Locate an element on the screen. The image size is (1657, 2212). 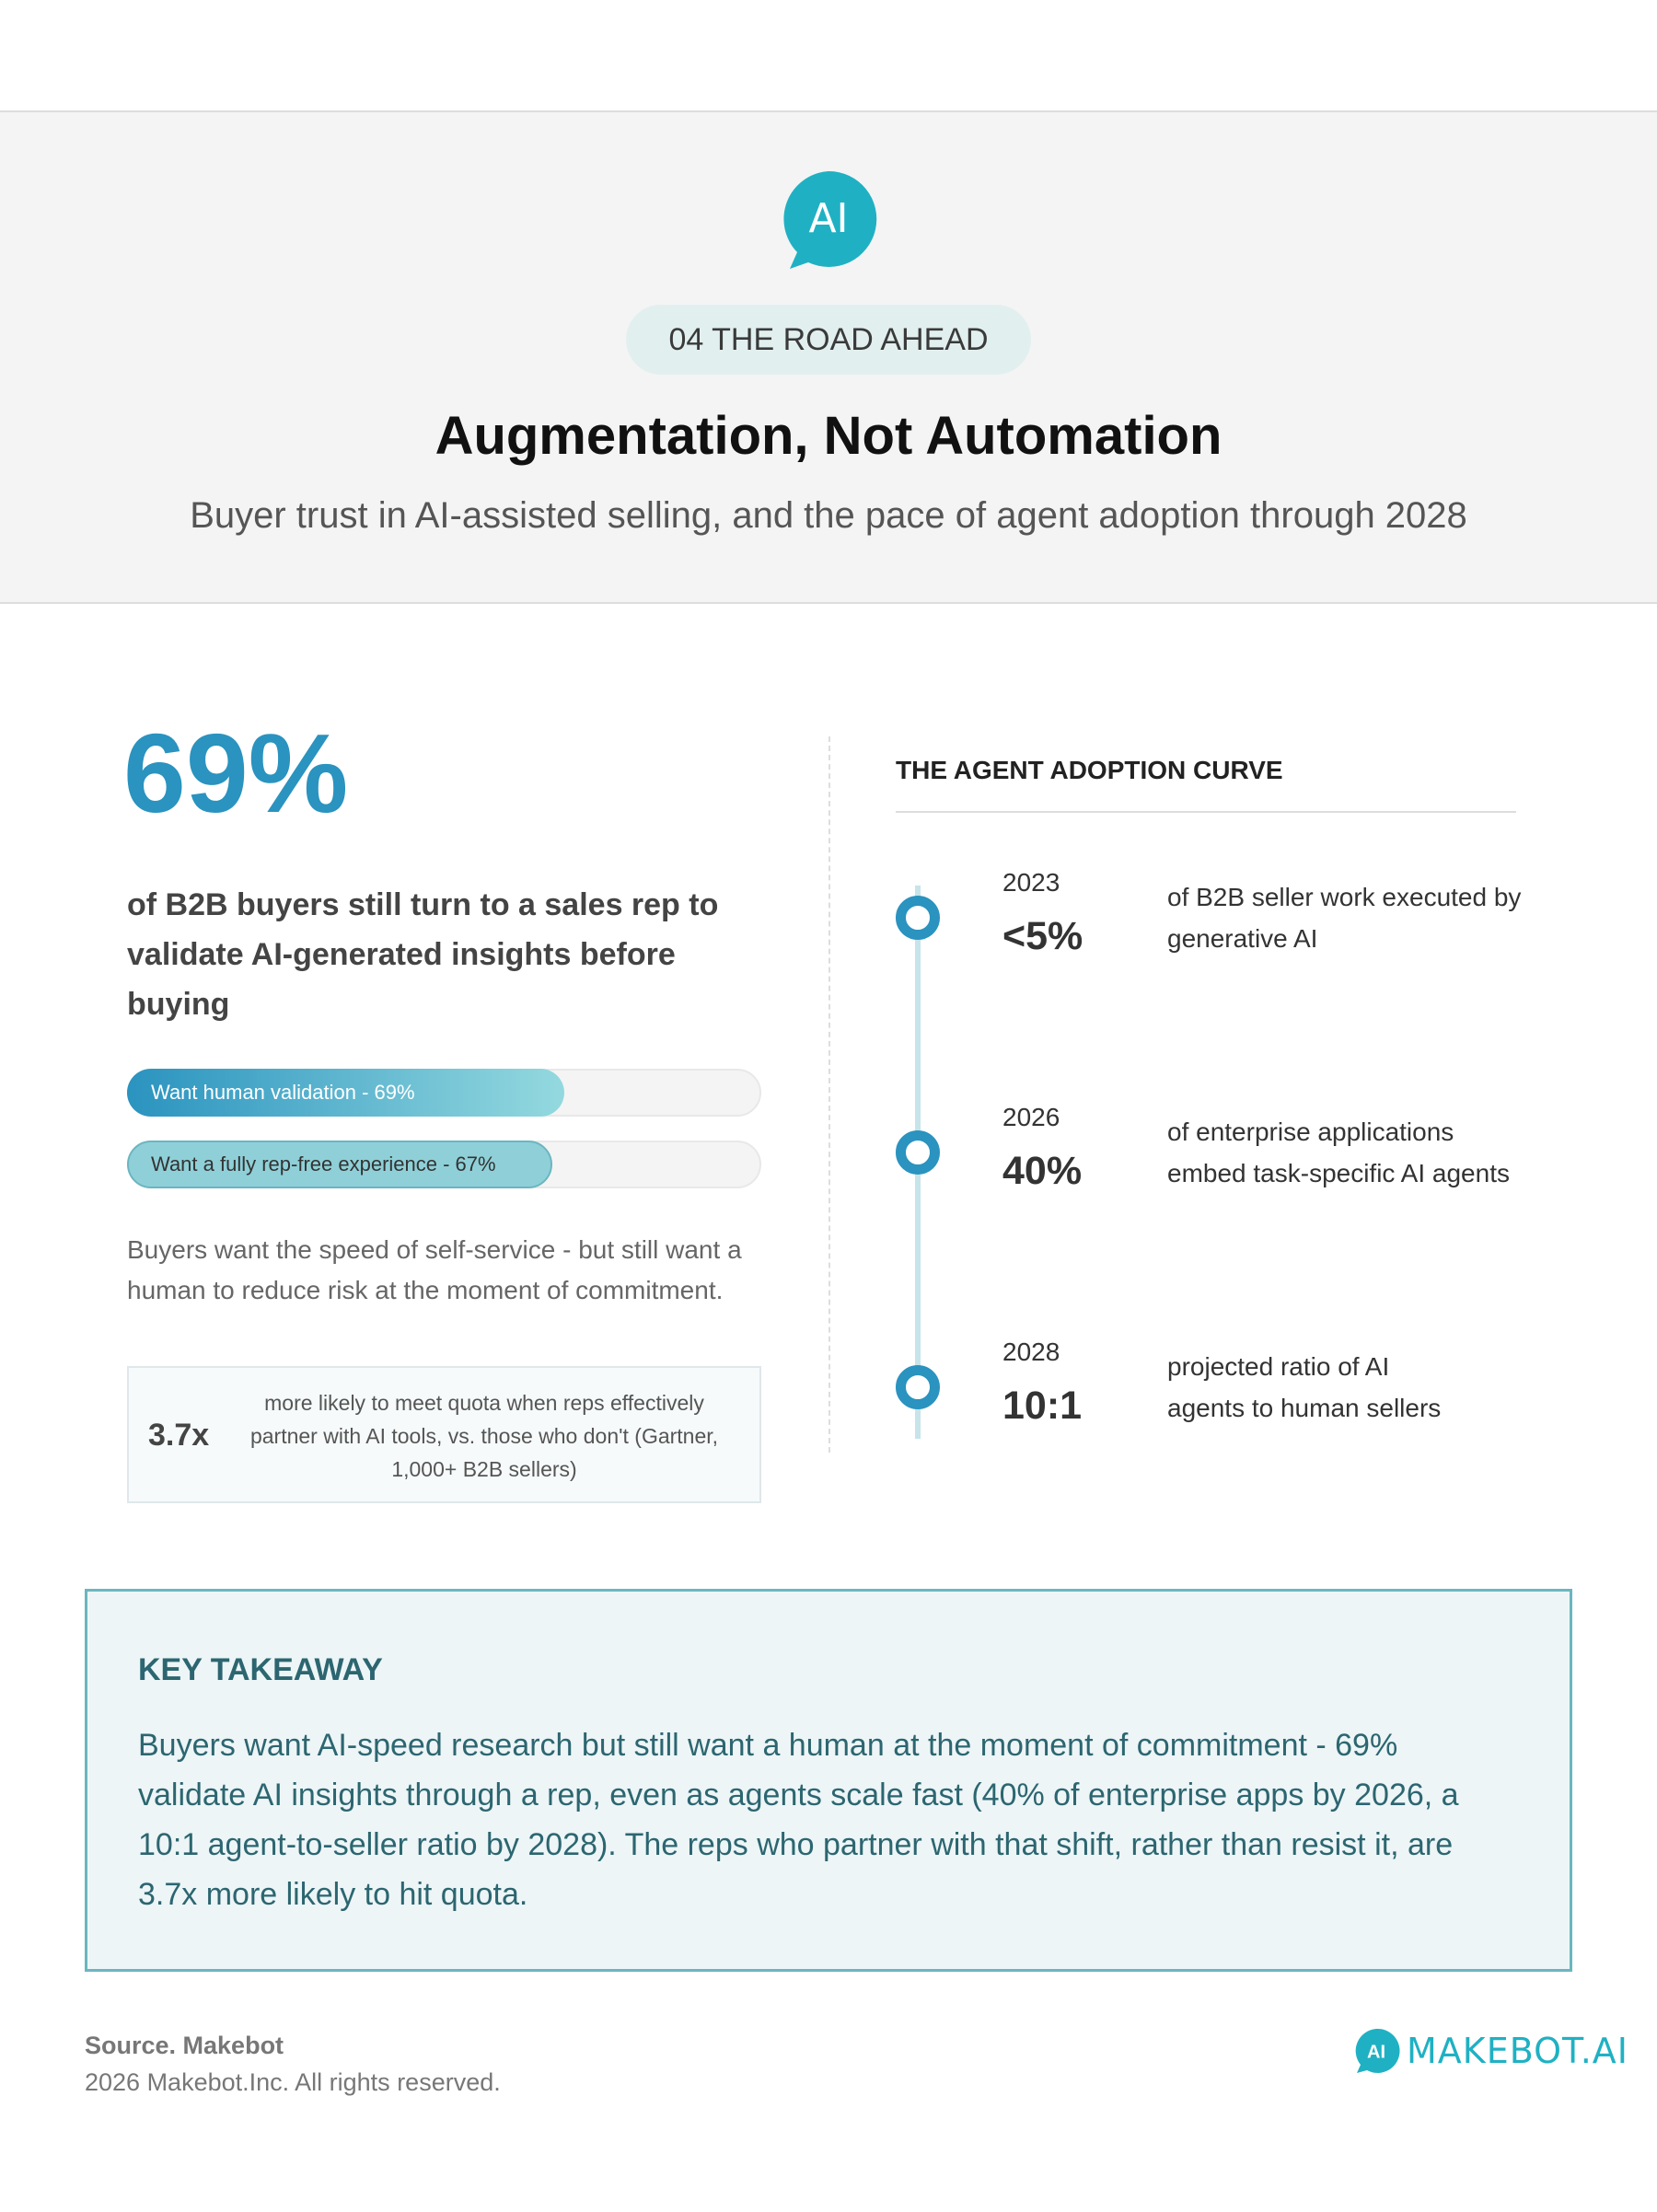
ai-icon: AI is located at coordinates (830, 219).